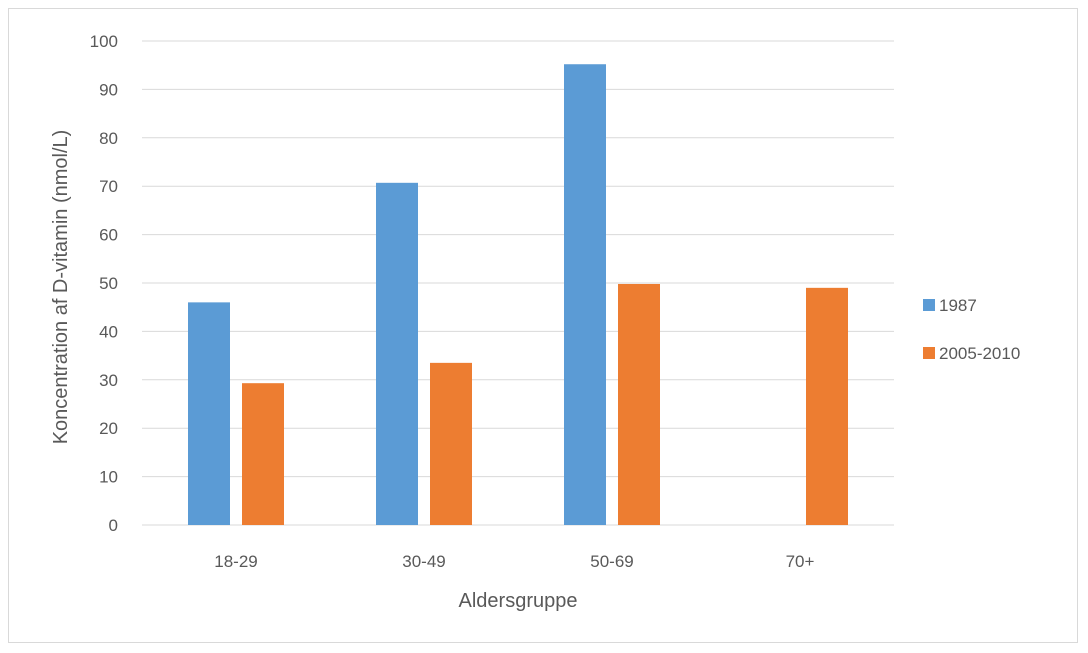 This screenshot has width=1088, height=653. I want to click on y-tick-label: 0, so click(113, 525).